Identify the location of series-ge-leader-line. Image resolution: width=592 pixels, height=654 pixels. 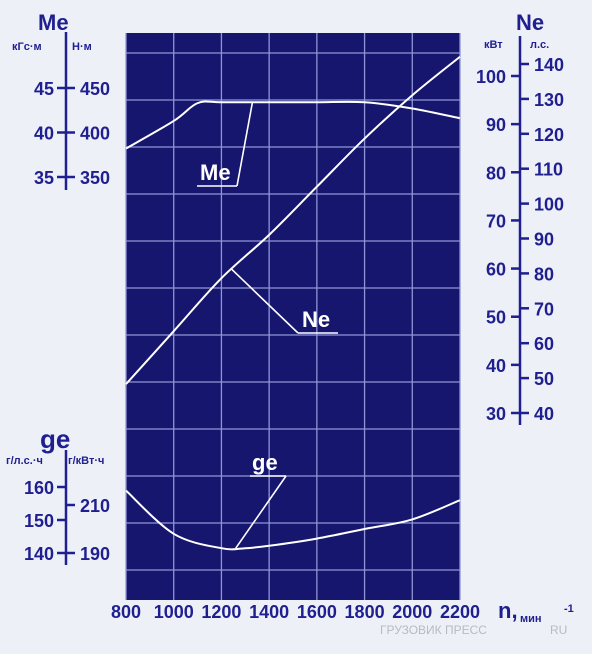
(261, 512).